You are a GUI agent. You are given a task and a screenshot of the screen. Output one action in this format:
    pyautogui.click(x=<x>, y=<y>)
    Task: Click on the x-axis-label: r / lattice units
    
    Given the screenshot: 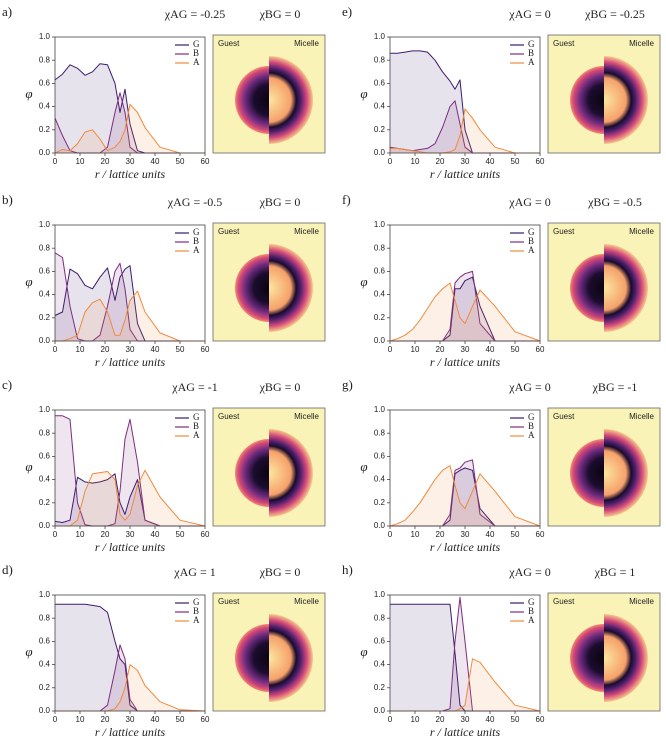 What is the action you would take?
    pyautogui.click(x=465, y=732)
    